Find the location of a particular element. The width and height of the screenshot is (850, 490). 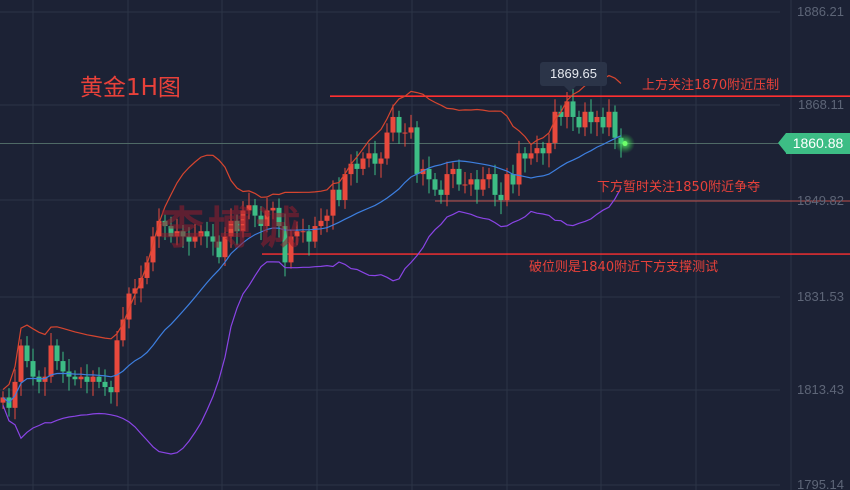

y-tick: 1813.43 is located at coordinates (820, 389).